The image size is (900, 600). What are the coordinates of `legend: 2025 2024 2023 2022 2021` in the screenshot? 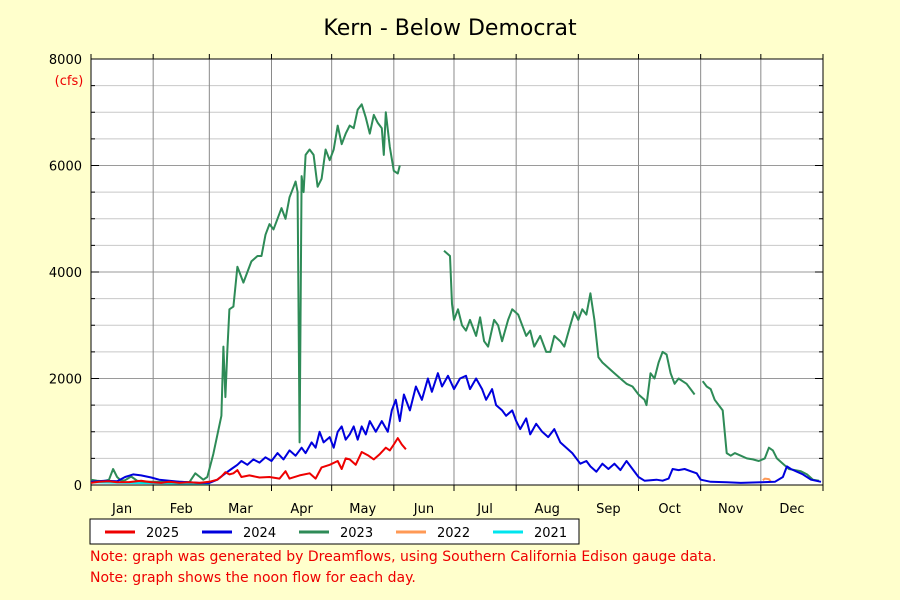 It's located at (334, 531).